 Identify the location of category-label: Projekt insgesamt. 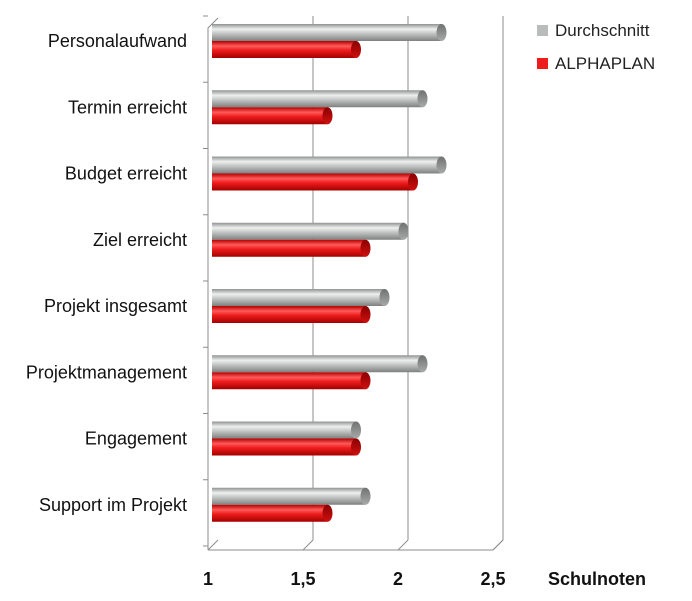
(115, 306).